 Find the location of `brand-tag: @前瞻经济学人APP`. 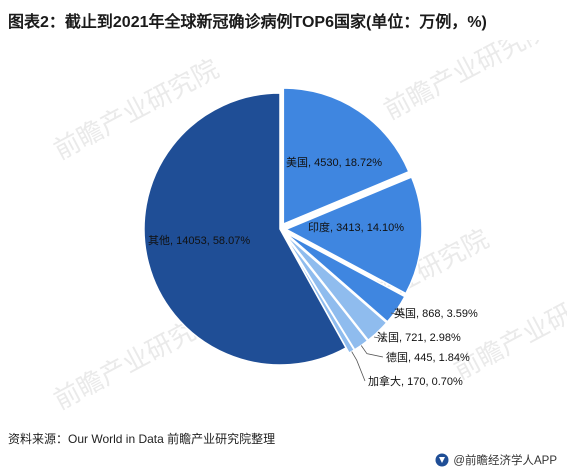

brand-tag: @前瞻经济学人APP is located at coordinates (496, 460).